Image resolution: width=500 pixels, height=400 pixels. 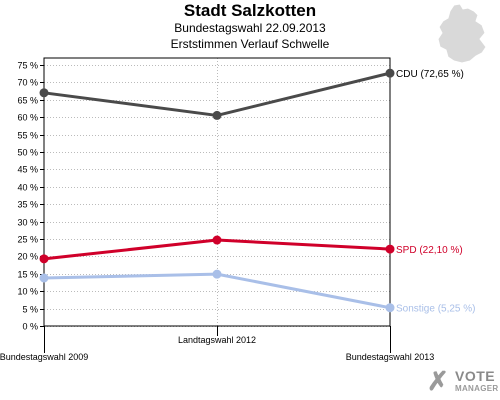 What do you see at coordinates (30, 327) in the screenshot?
I see `y-tick-label: 0 %` at bounding box center [30, 327].